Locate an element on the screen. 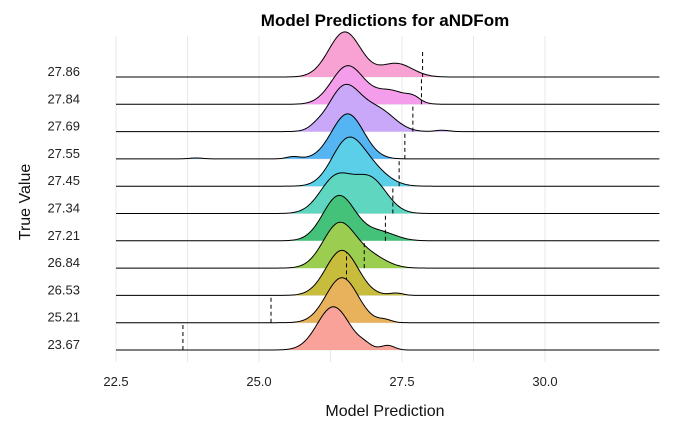  ridge-27.34 is located at coordinates (388, 193).